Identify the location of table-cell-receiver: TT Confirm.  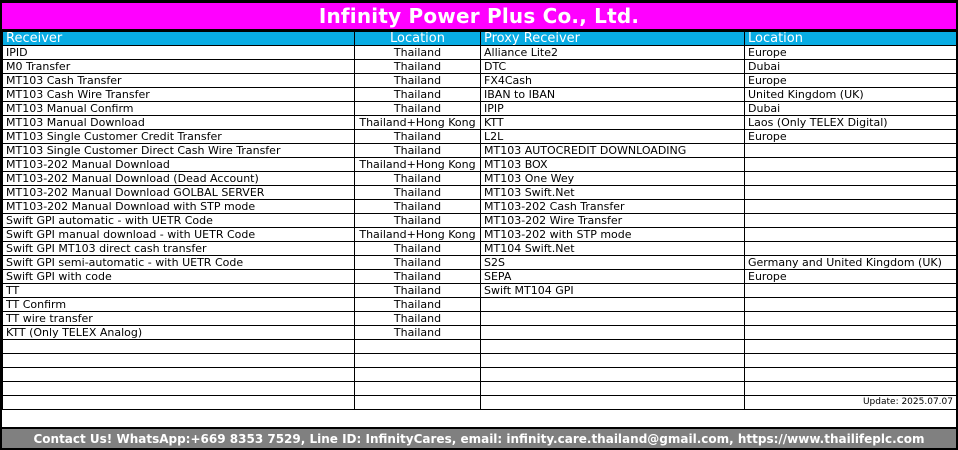
(178, 304).